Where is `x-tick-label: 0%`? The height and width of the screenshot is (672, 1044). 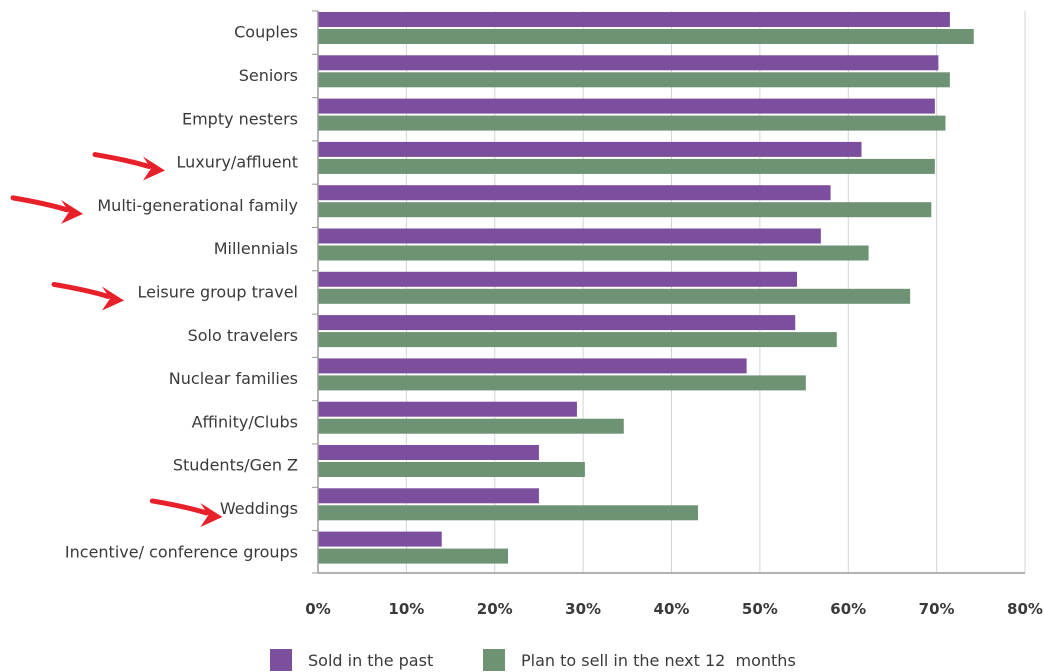 x-tick-label: 0% is located at coordinates (317, 609).